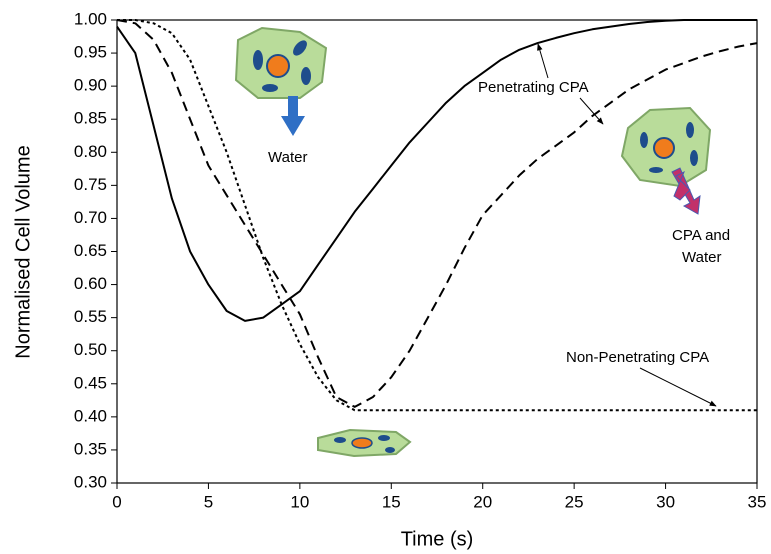 The image size is (771, 554). What do you see at coordinates (437, 539) in the screenshot?
I see `x-axis-title: Time (s)` at bounding box center [437, 539].